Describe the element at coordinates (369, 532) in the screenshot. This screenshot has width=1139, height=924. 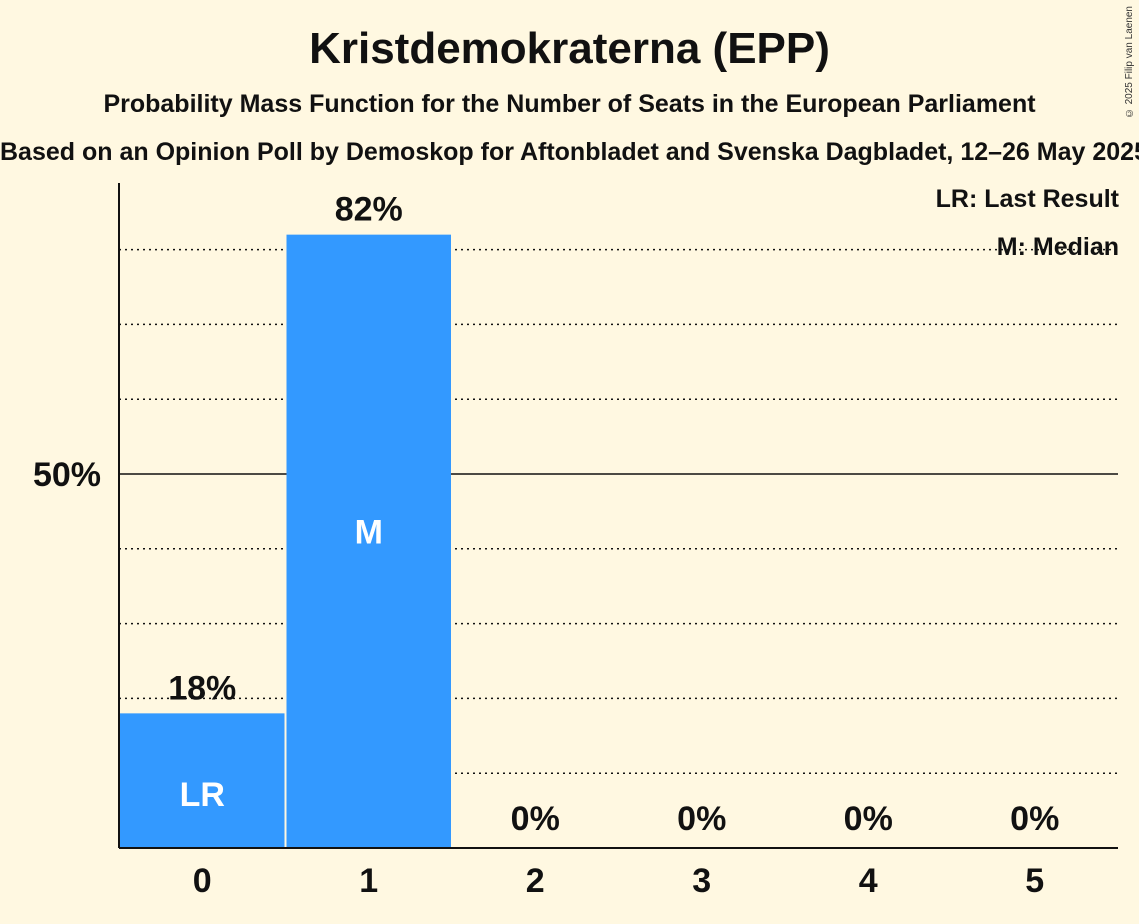
I see `bar-marker-m: M` at that location.